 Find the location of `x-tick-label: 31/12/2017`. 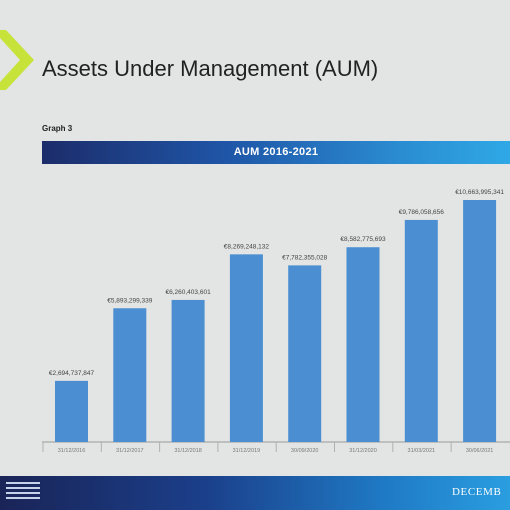

x-tick-label: 31/12/2017 is located at coordinates (130, 451).